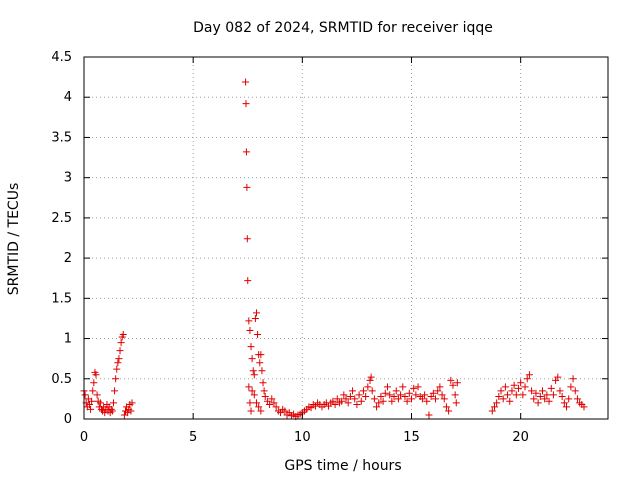  I want to click on x-tick-labels: 0 5 10 15 20, so click(304, 437).